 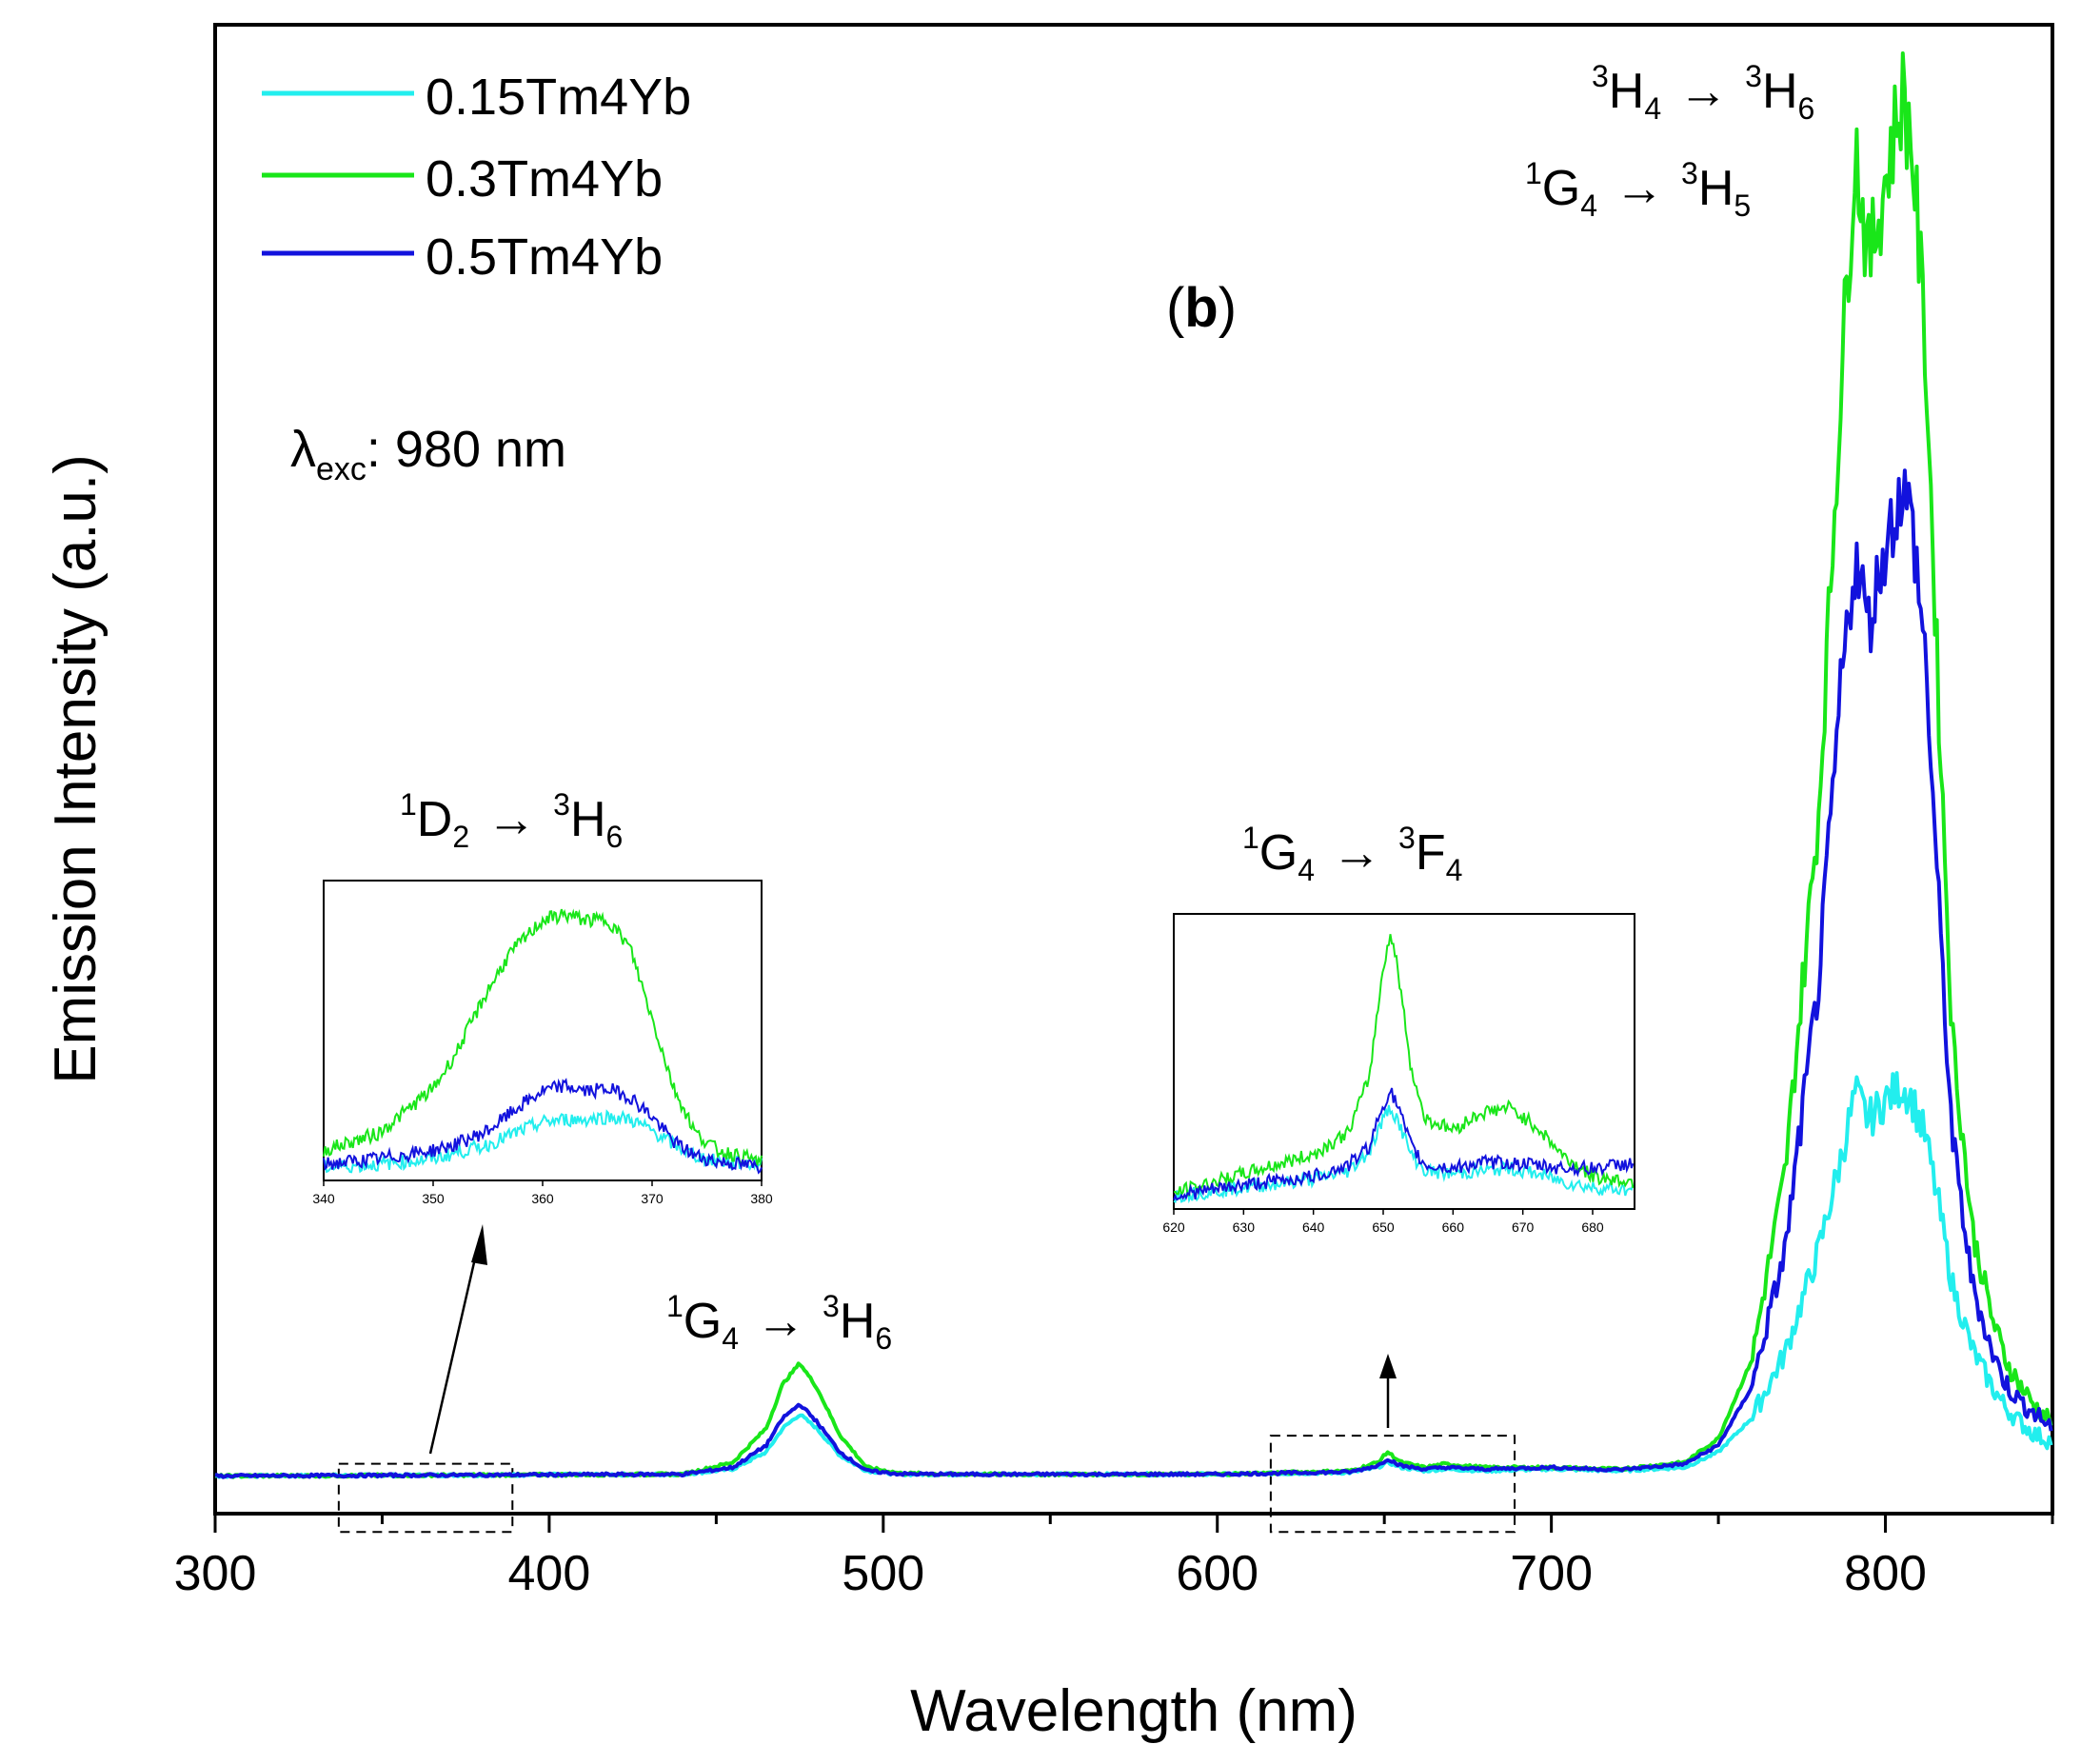 I want to click on inset-frame-blue-band, so click(x=543, y=1030).